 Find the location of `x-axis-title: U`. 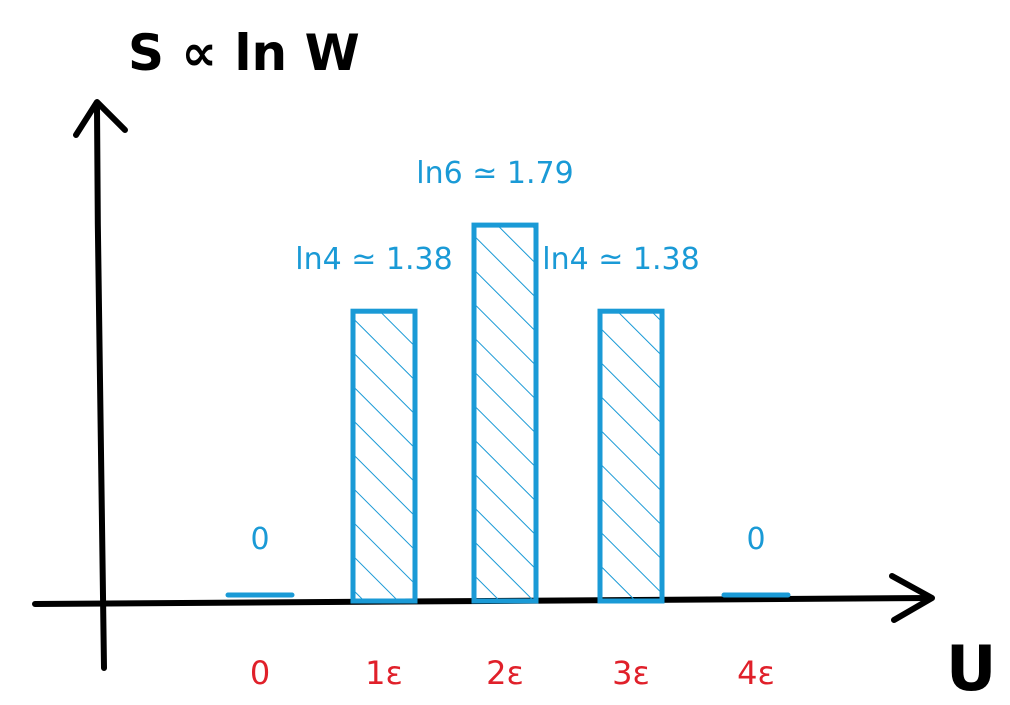

x-axis-title: U is located at coordinates (971, 668).